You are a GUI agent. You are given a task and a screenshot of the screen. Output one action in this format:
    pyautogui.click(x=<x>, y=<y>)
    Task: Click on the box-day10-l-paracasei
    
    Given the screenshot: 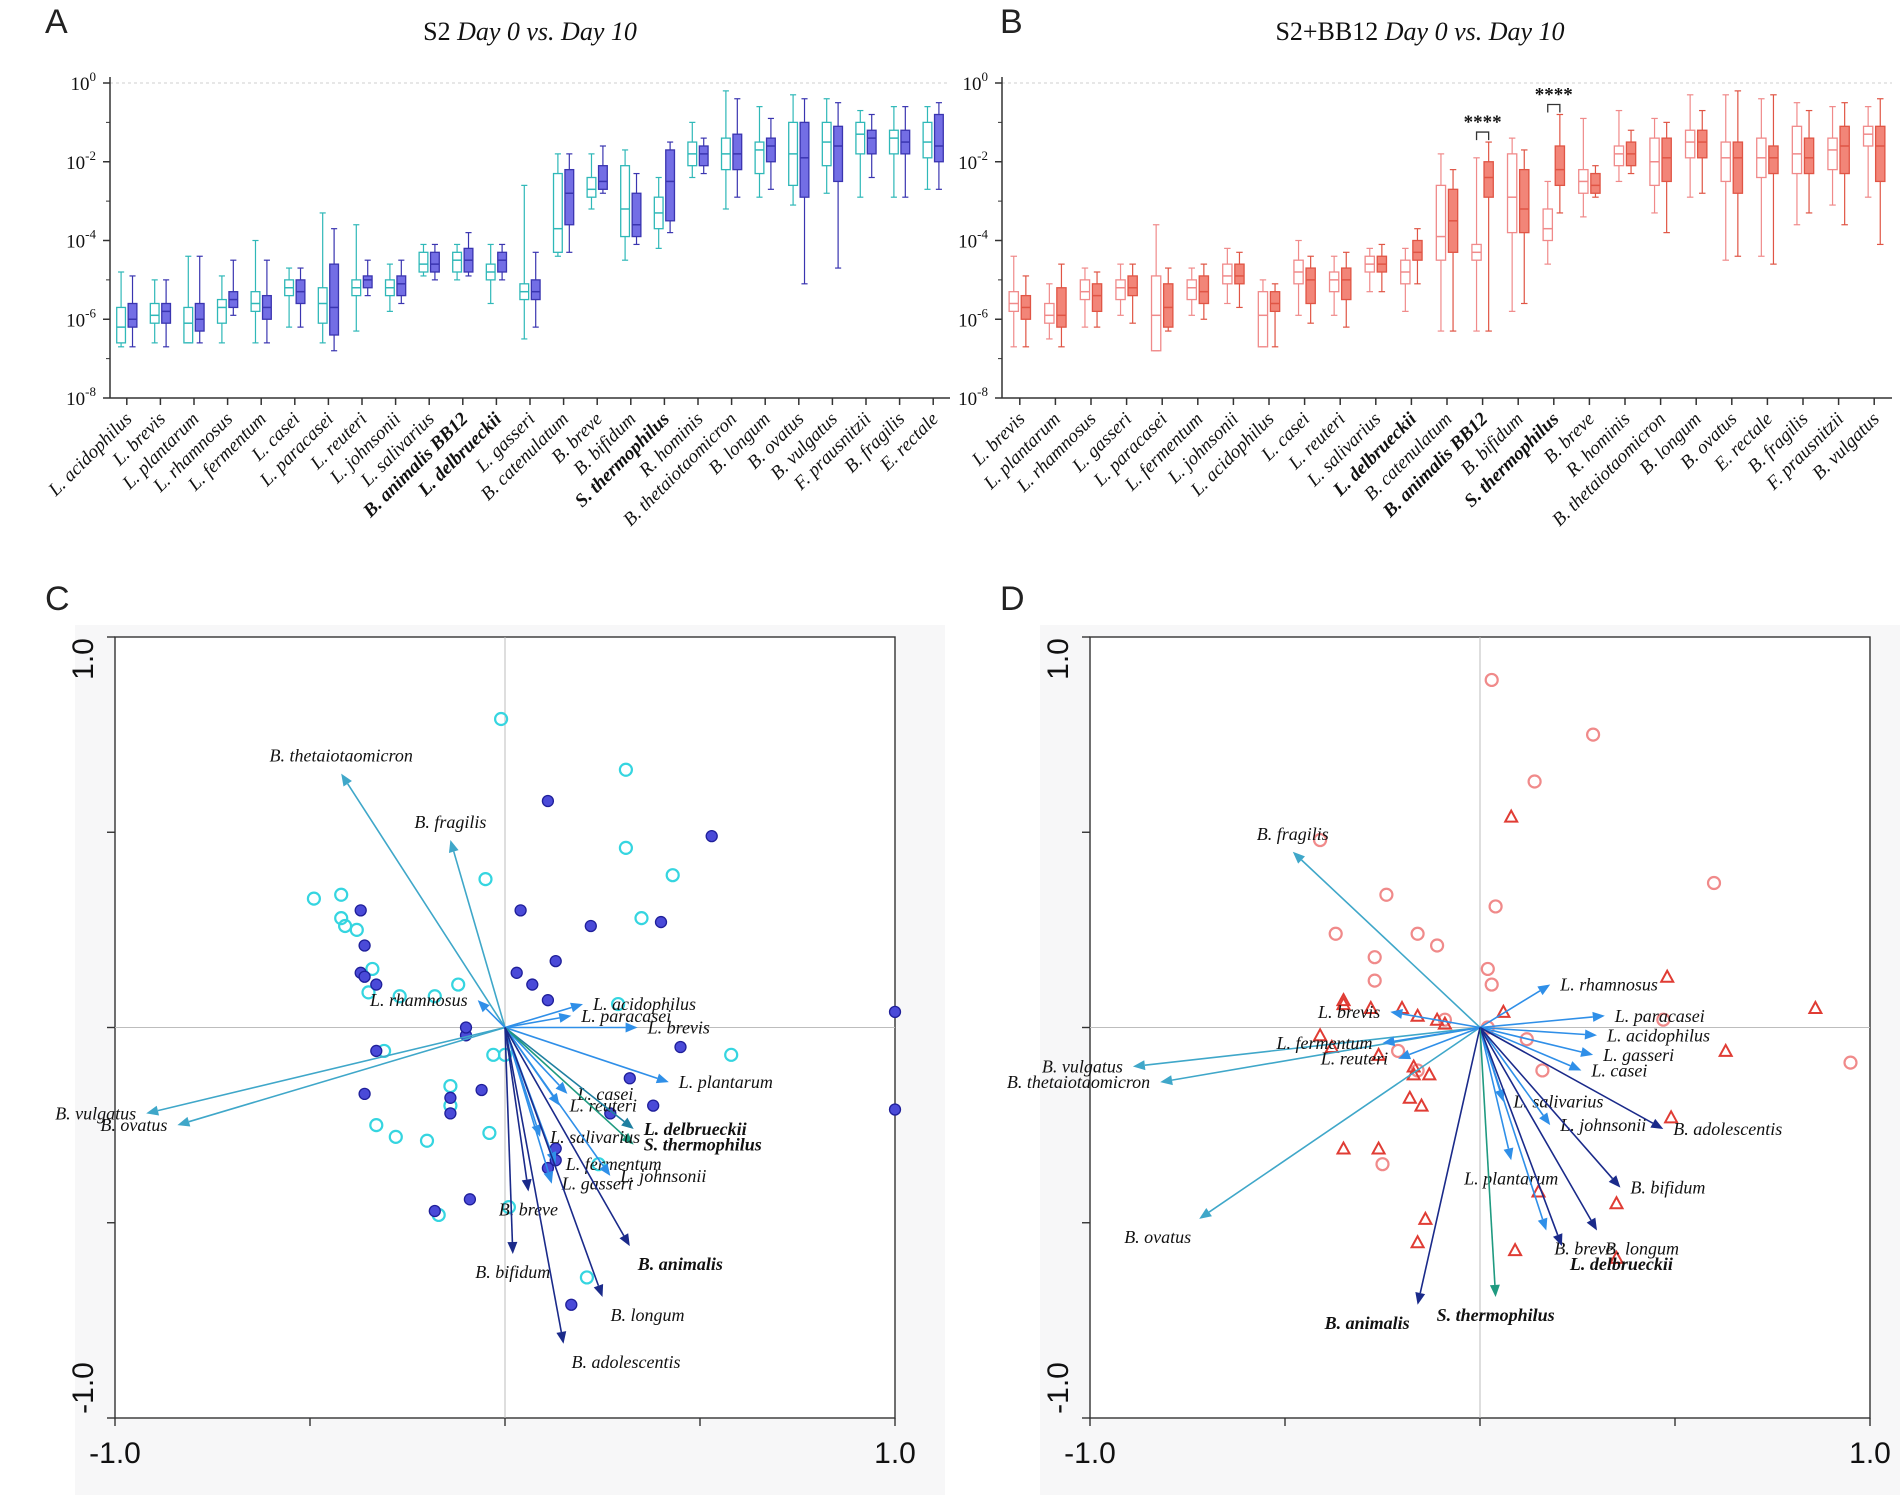 What is the action you would take?
    pyautogui.click(x=334, y=290)
    